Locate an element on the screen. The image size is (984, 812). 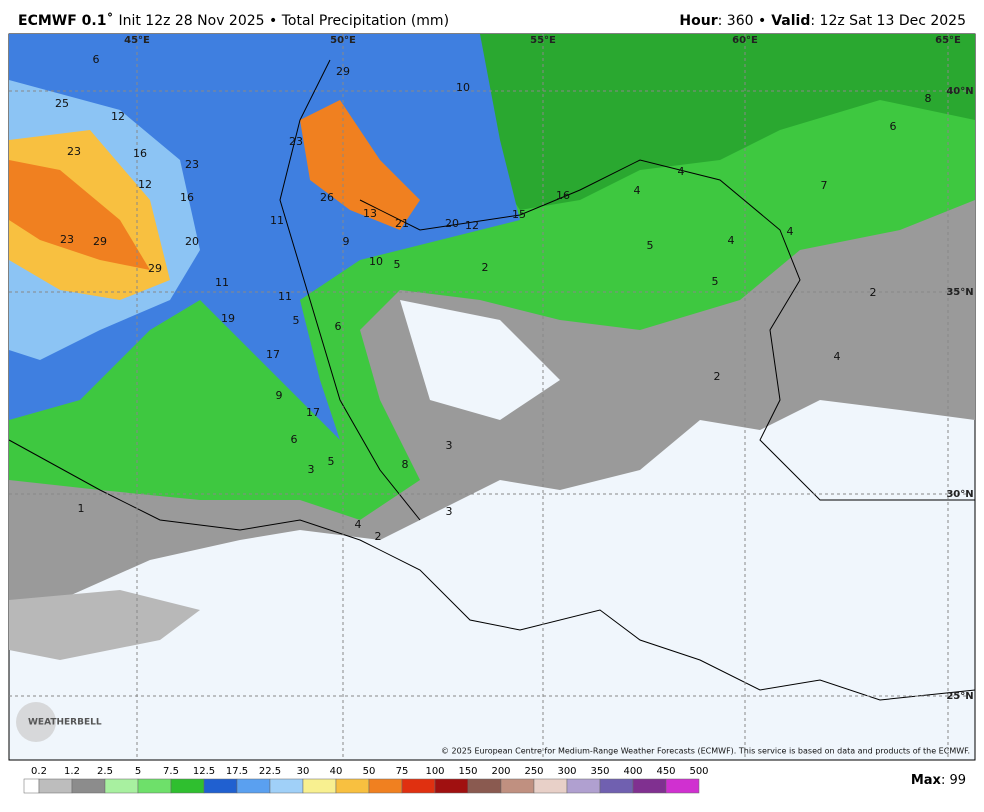
colorbar-label: 50 is located at coordinates (369, 771).